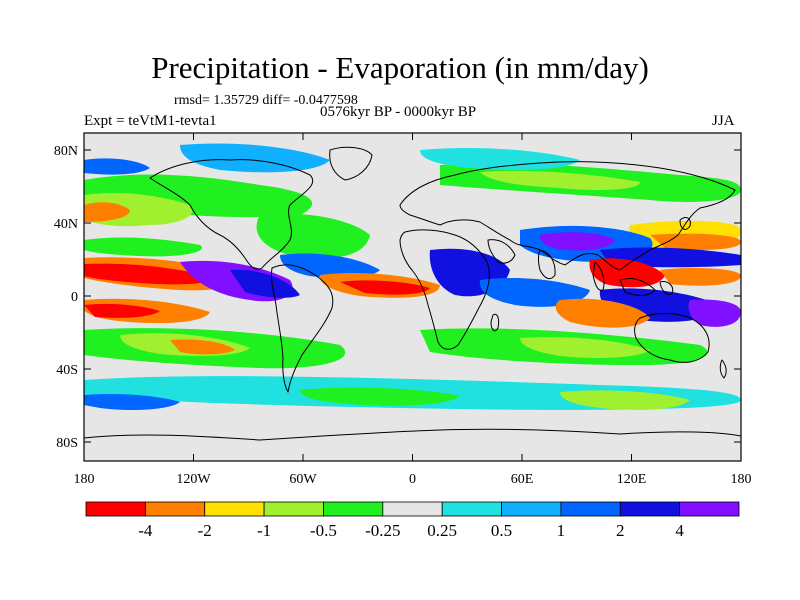 This screenshot has height=600, width=800. Describe the element at coordinates (303, 479) in the screenshot. I see `lon-tick-label: 60W` at that location.